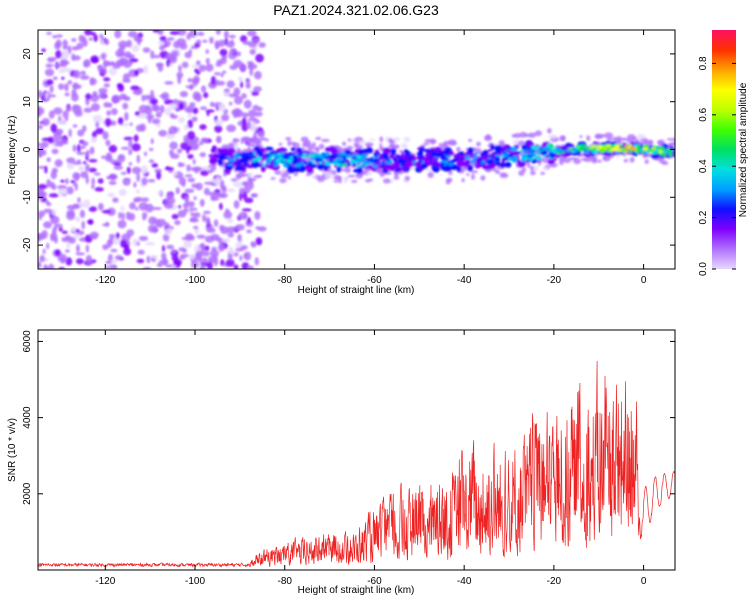  I want to click on x-tick-label: -60, so click(374, 280).